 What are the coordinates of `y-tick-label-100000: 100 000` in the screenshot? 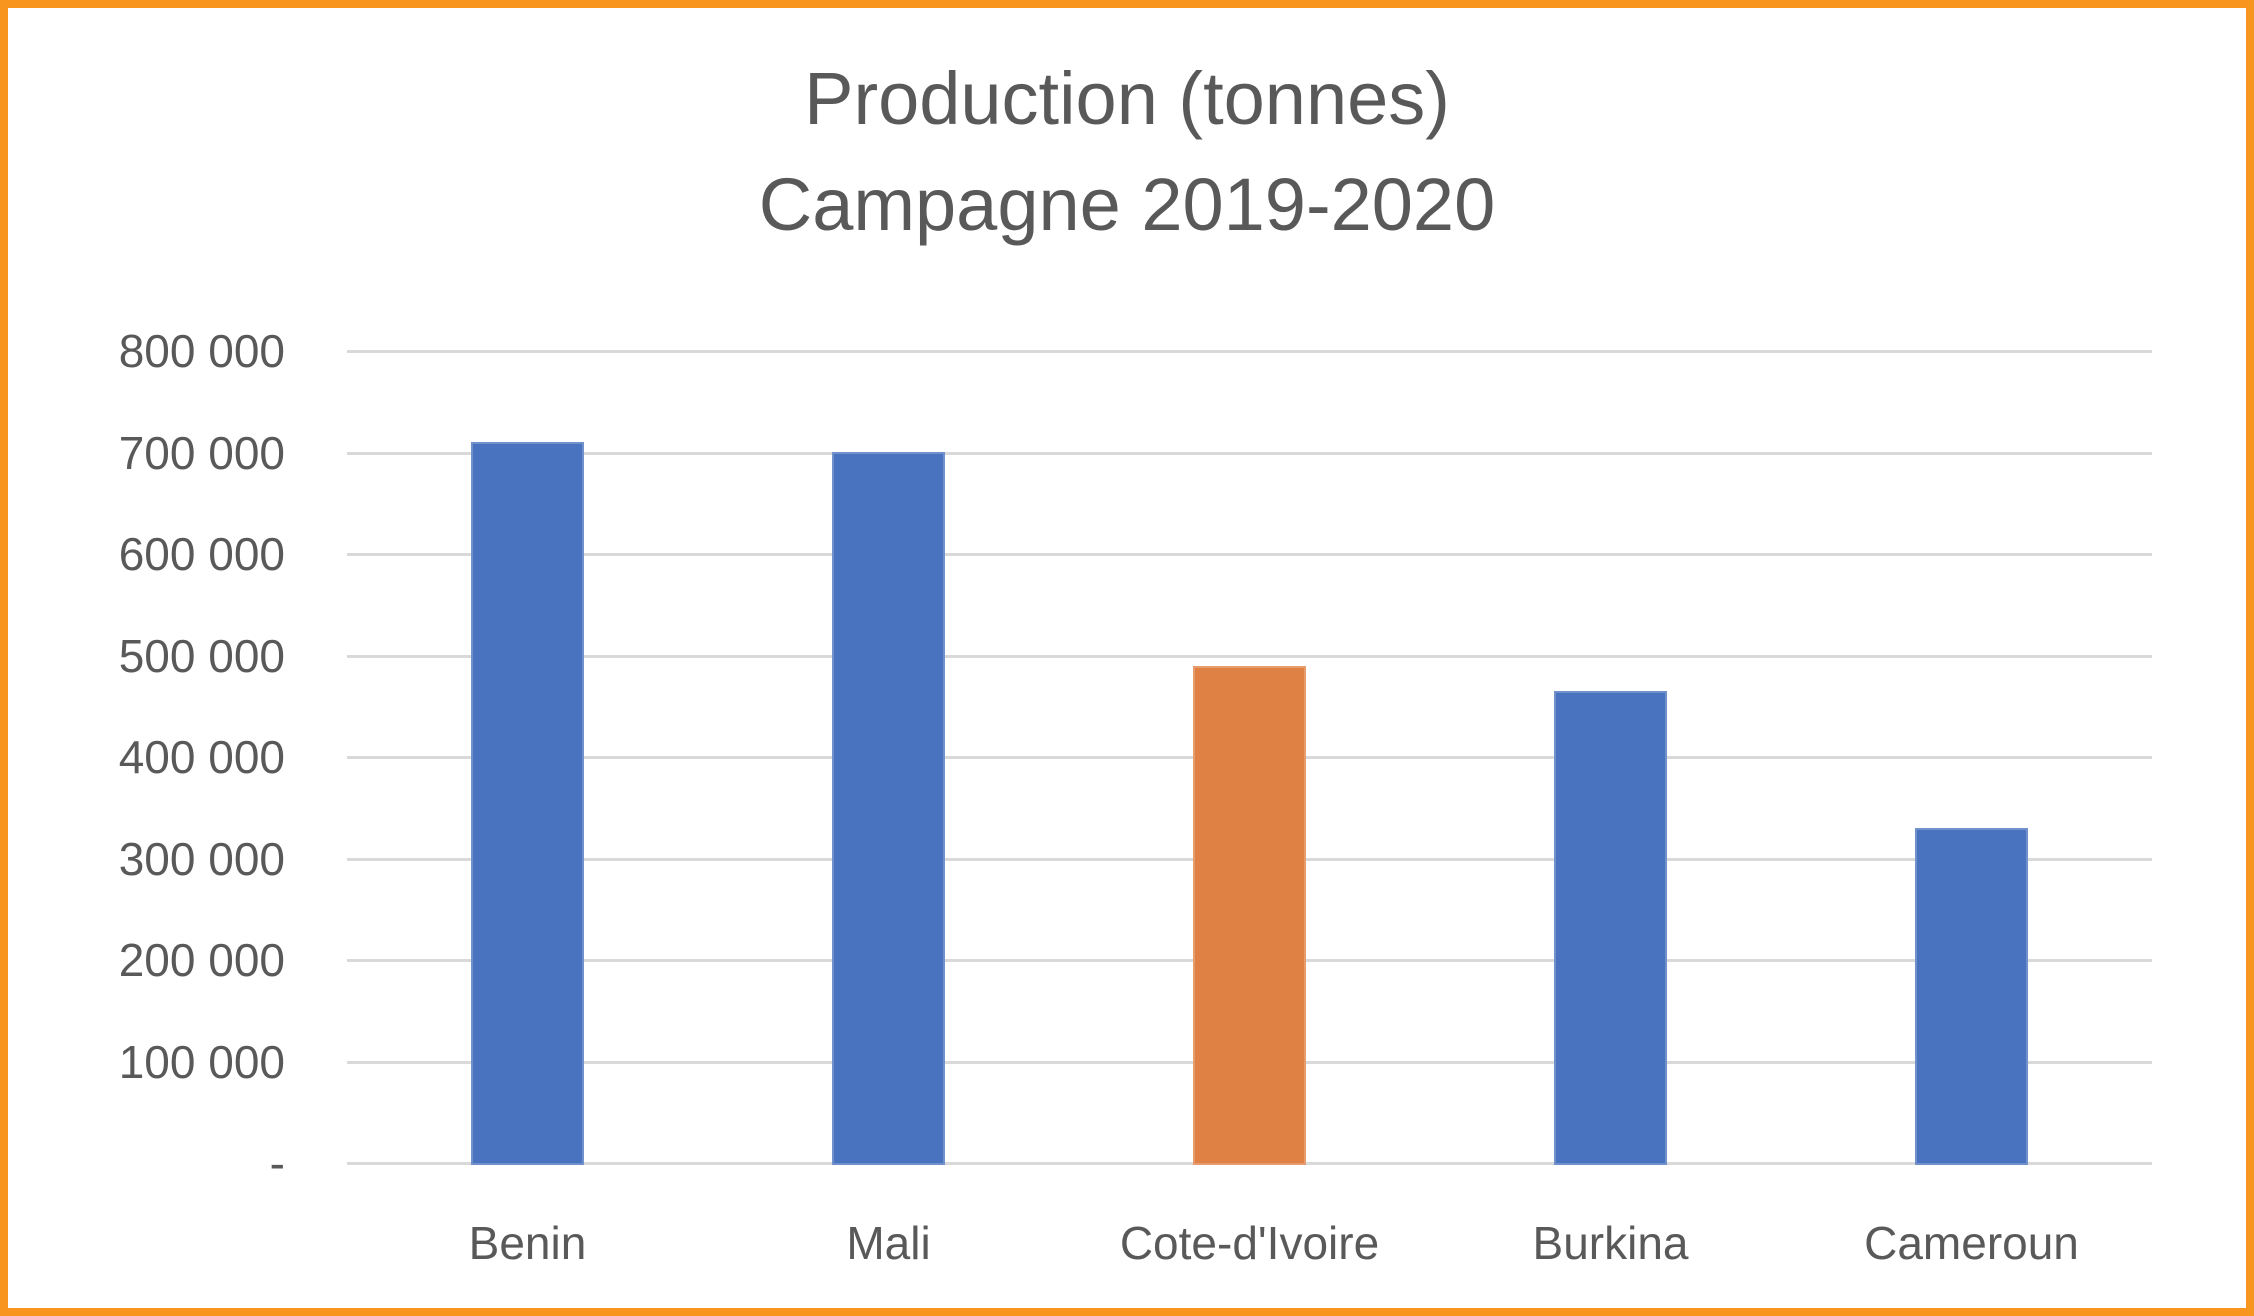 It's located at (201, 1062).